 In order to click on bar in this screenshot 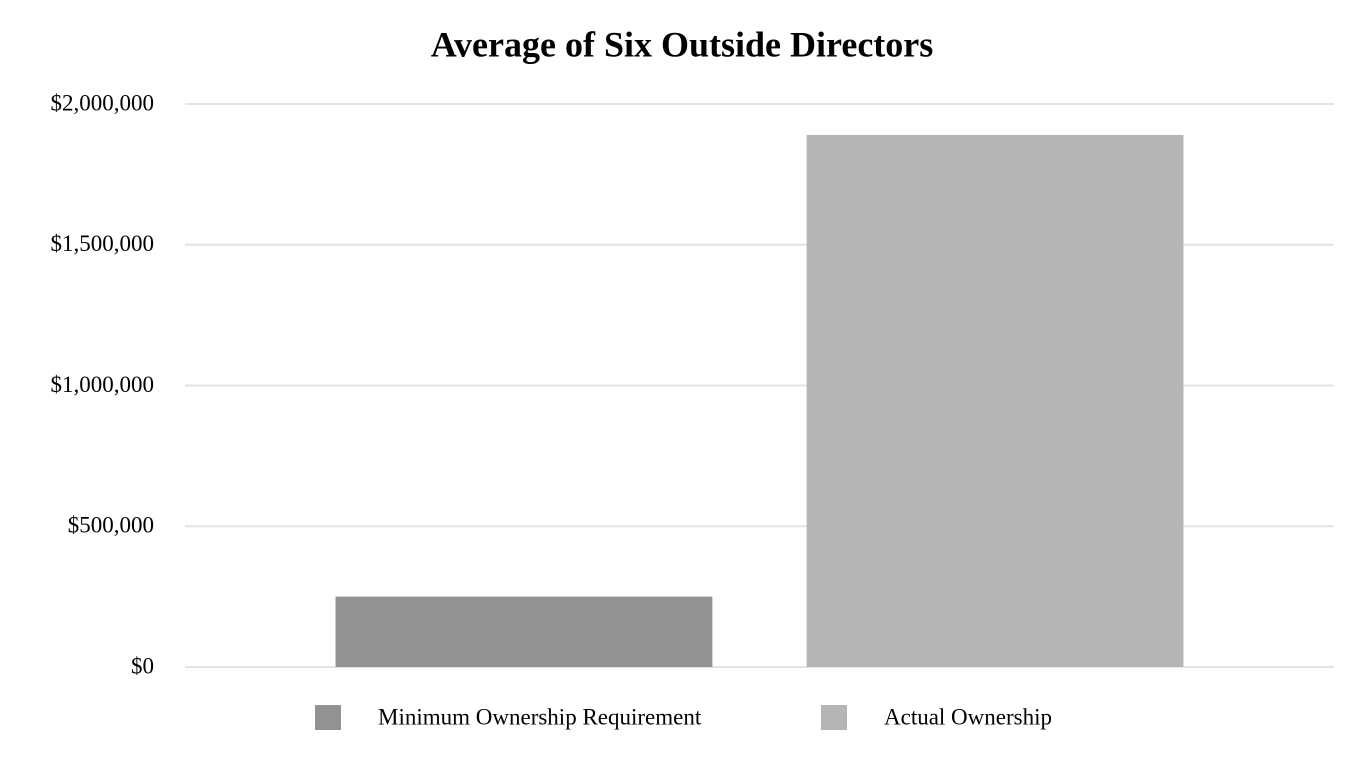, I will do `click(524, 631)`.